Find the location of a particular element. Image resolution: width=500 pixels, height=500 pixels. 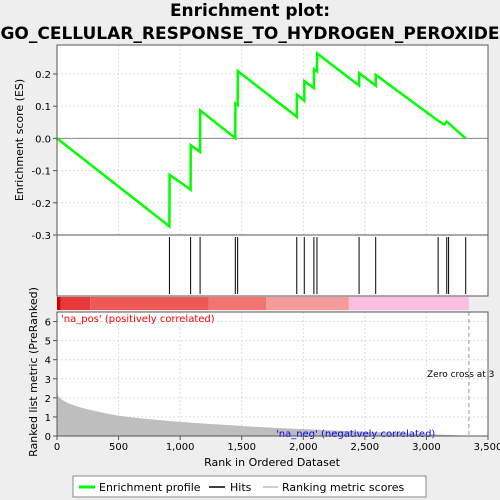

positive-correlation-label: 'na_pos' (positively correlated) is located at coordinates (138, 319).